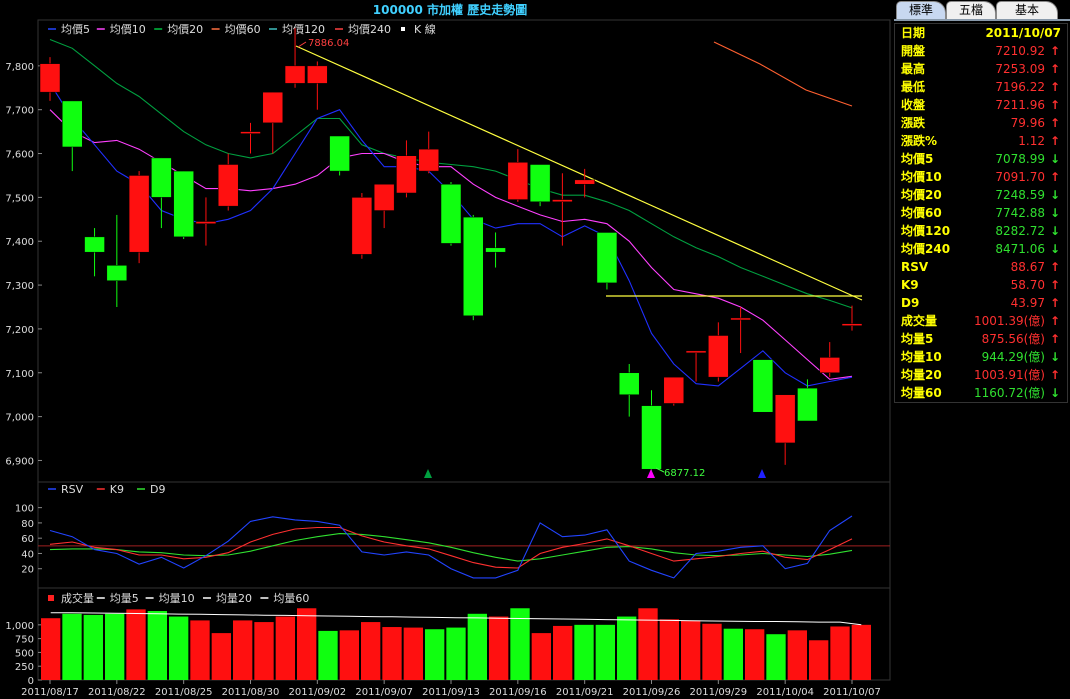 This screenshot has height=699, width=1070. I want to click on quote-row: 日期 2011/10/07, so click(981, 33).